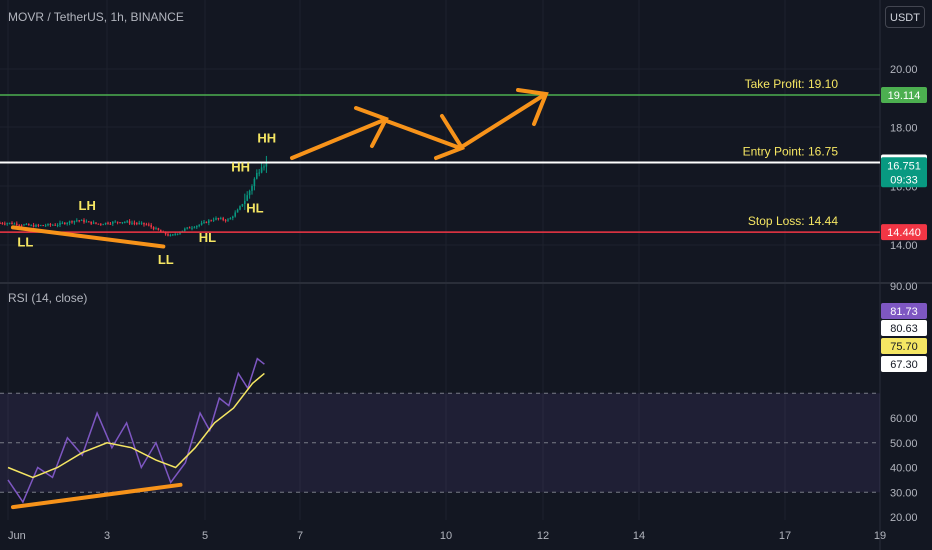  Describe the element at coordinates (446, 536) in the screenshot. I see `x-tick-label: 10` at that location.